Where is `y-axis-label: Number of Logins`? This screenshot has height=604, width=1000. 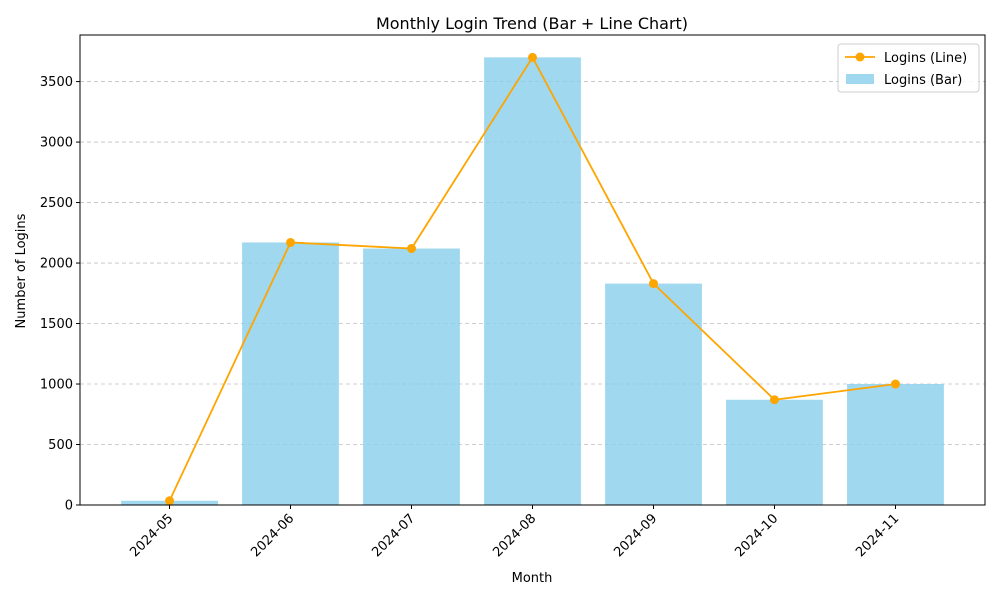 y-axis-label: Number of Logins is located at coordinates (21, 270).